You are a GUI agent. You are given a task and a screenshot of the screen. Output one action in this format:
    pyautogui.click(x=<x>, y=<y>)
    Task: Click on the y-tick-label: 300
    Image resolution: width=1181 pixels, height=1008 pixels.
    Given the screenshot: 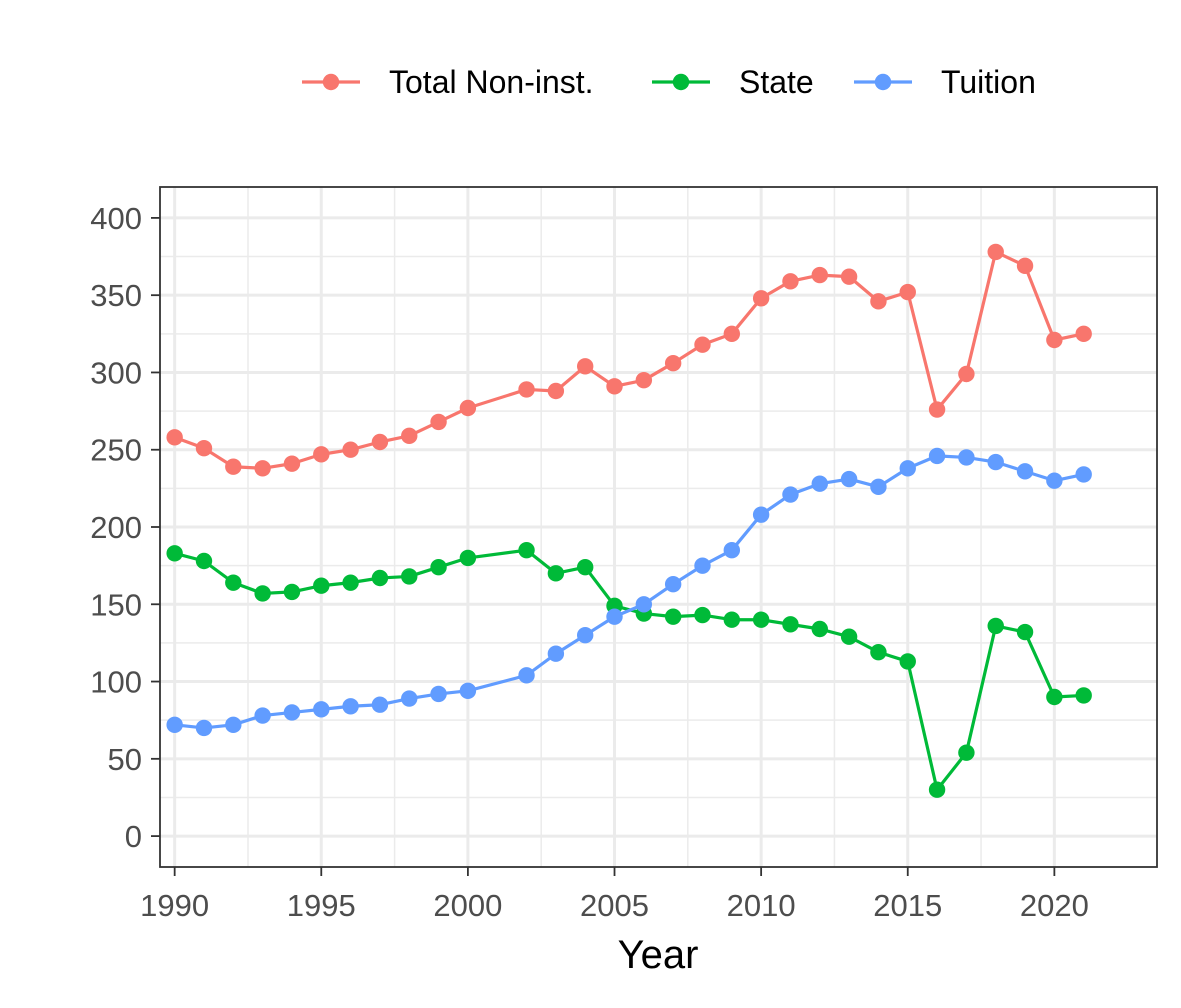 What is the action you would take?
    pyautogui.click(x=116, y=372)
    